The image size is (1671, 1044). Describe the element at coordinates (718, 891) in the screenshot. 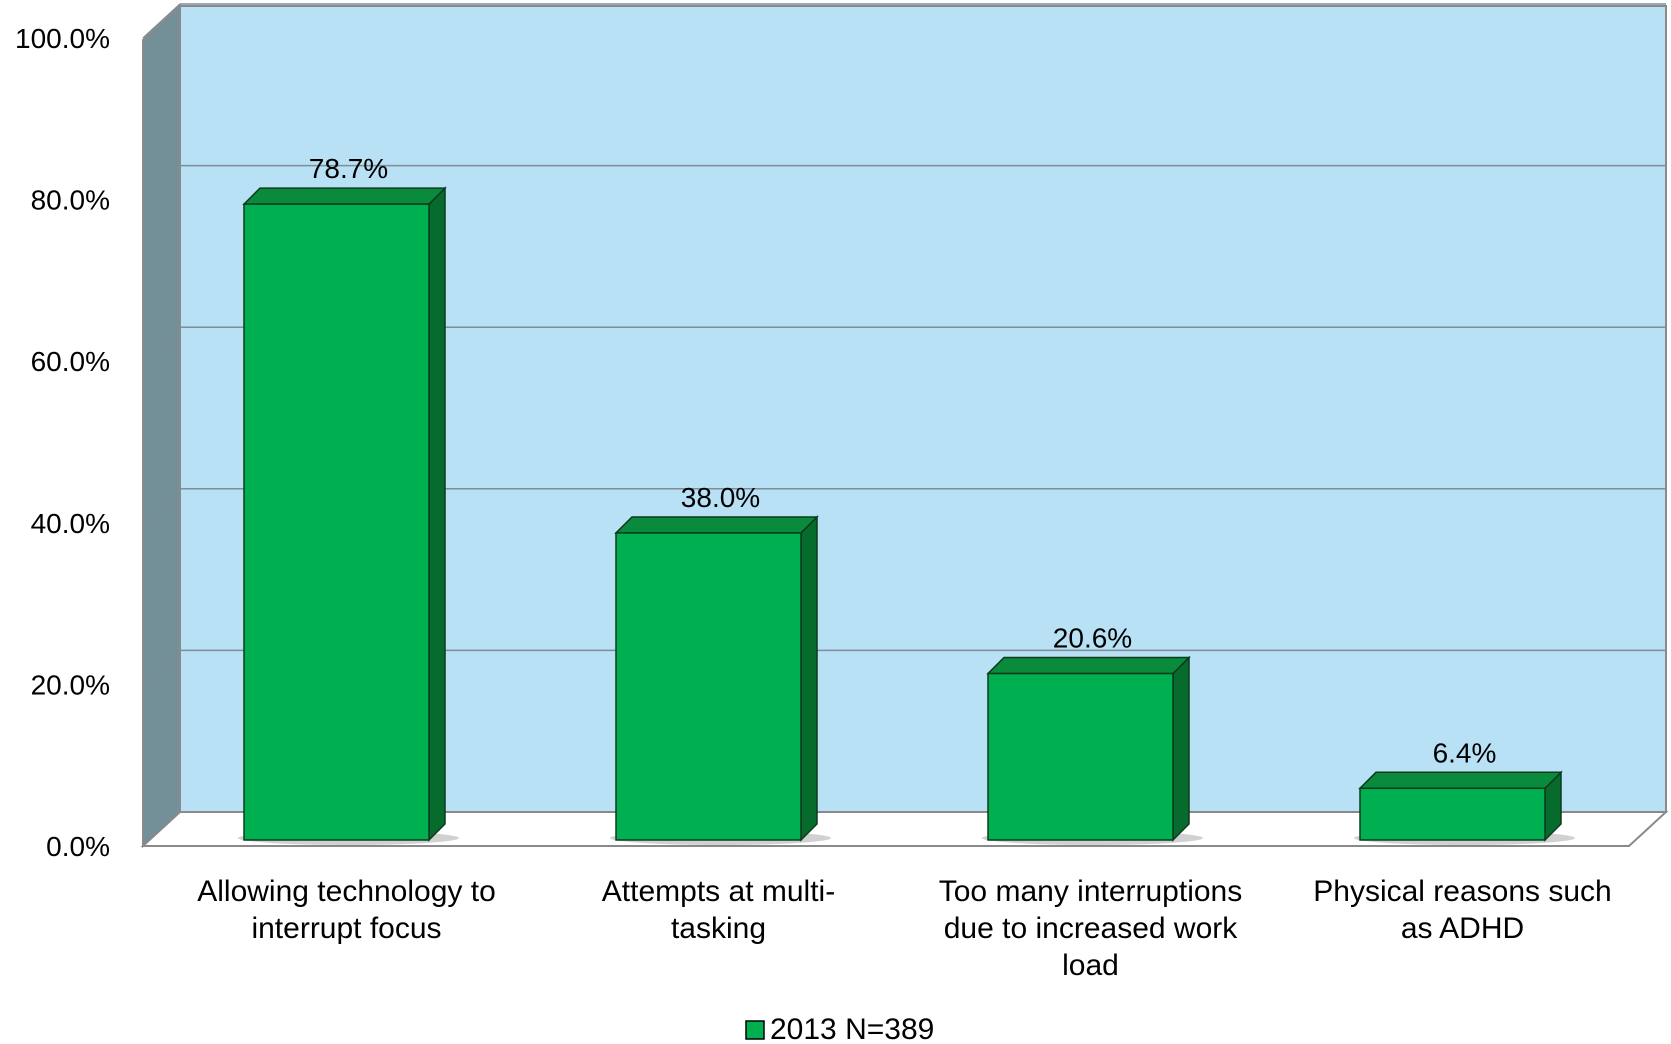

I see `category-label: Attempts at multi-` at that location.